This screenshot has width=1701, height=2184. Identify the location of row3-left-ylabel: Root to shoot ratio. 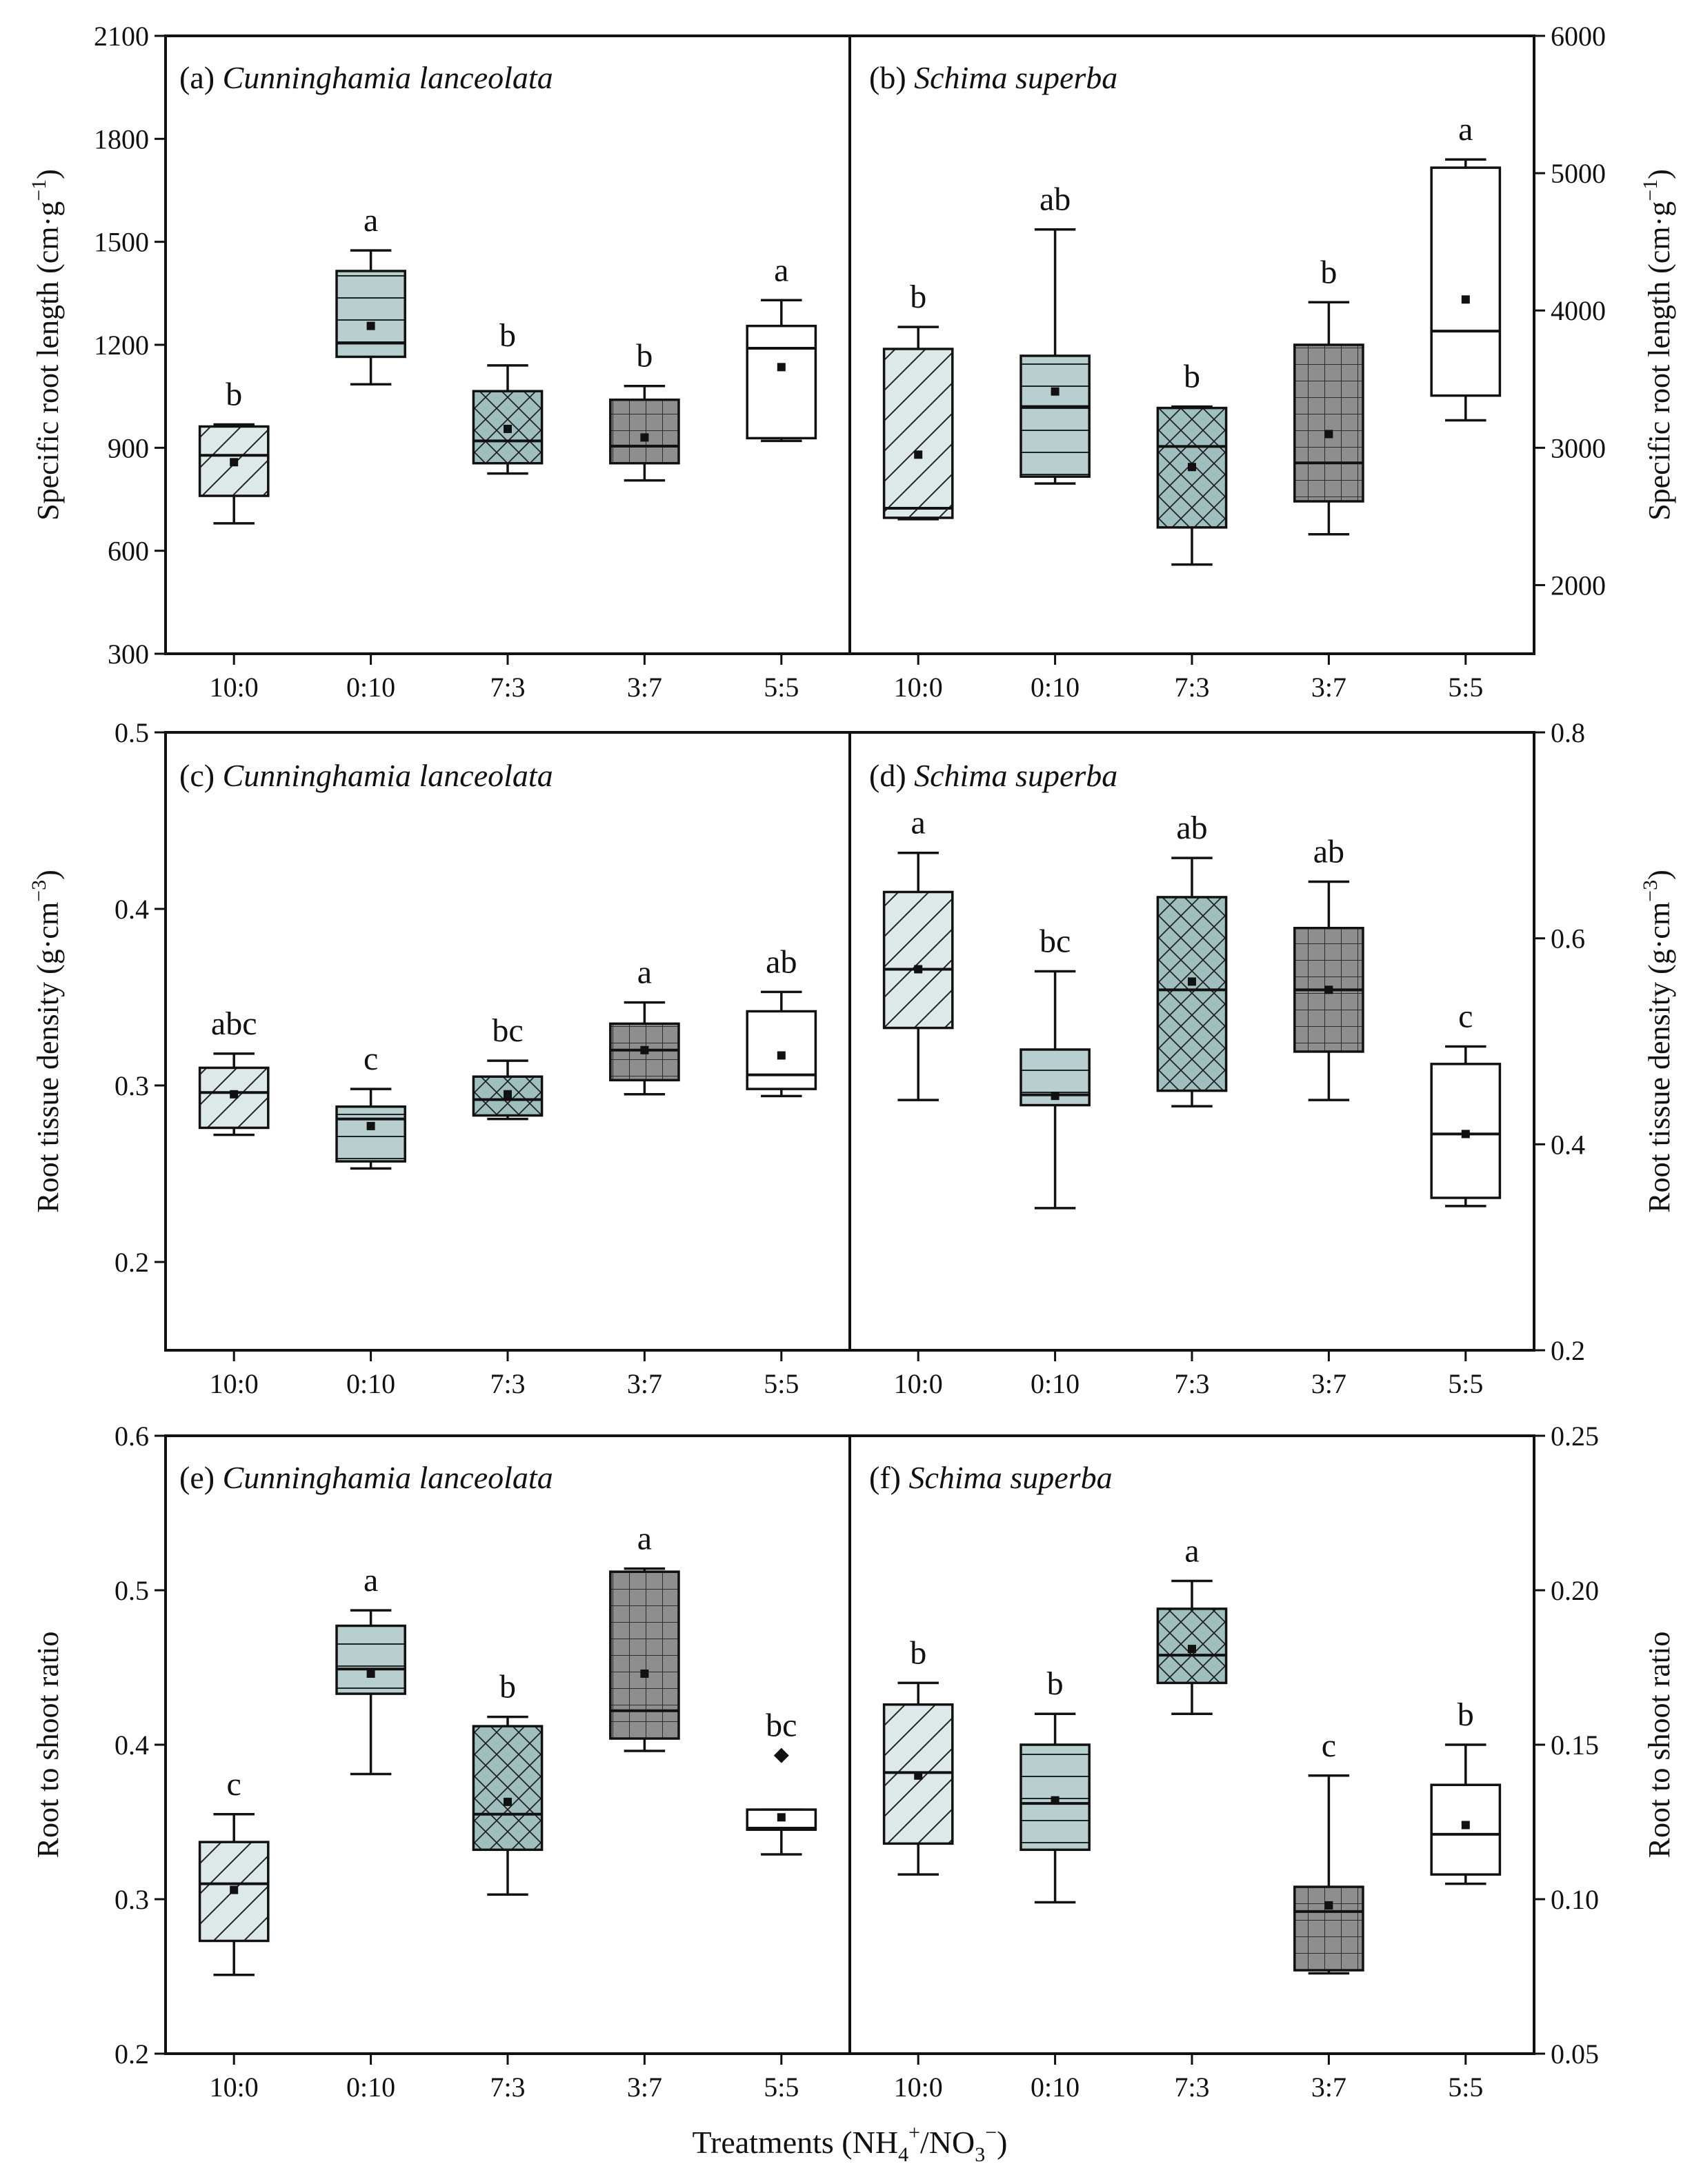
(48, 1745).